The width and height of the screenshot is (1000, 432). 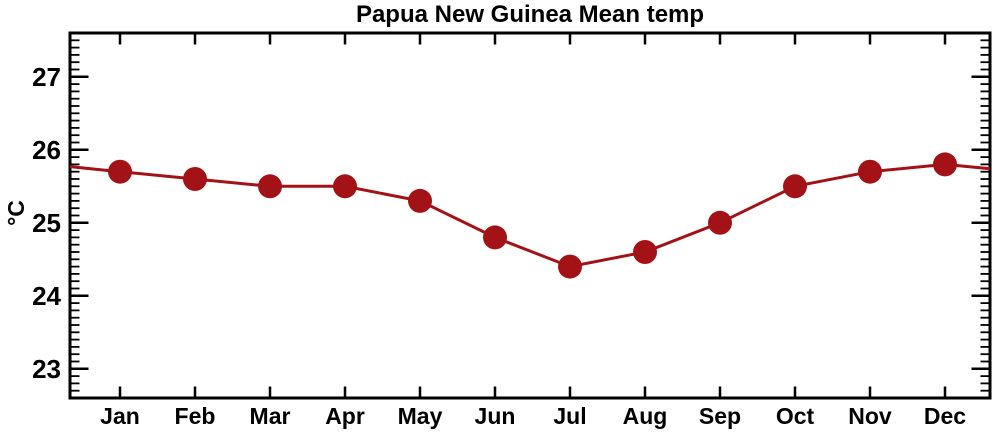 What do you see at coordinates (720, 222) in the screenshot?
I see `data-point-marker-sep` at bounding box center [720, 222].